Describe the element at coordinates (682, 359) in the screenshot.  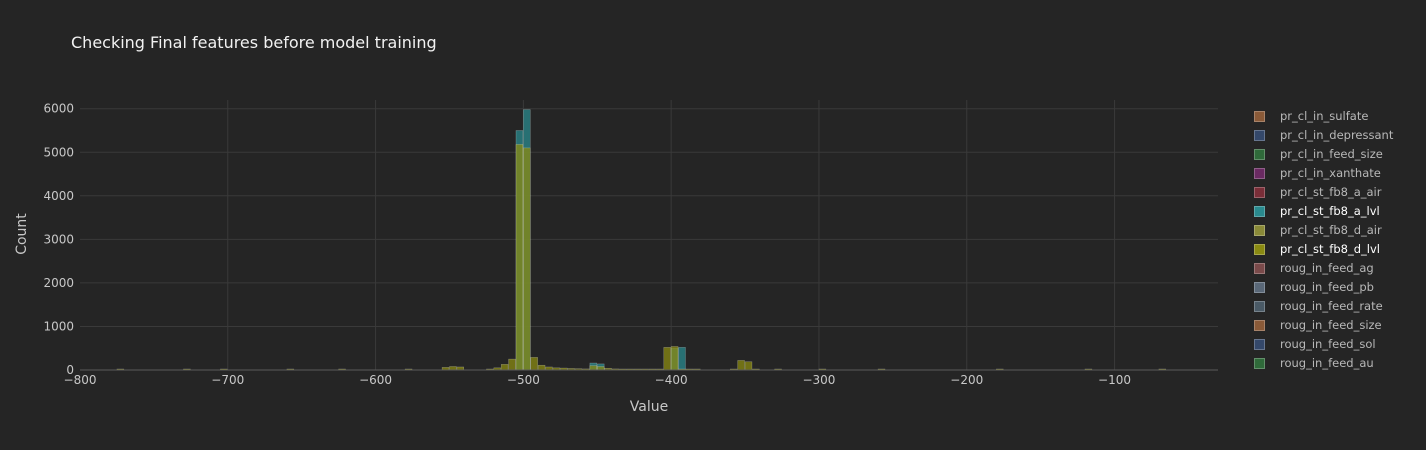
I see `histogram-bar-pr-cl-st-fb8-a-lvl` at that location.